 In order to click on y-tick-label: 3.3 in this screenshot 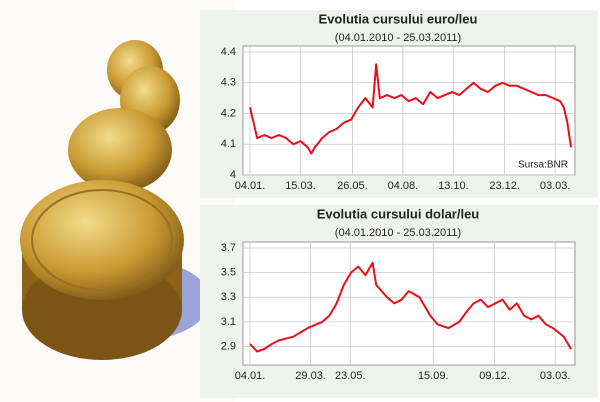, I will do `click(228, 297)`.